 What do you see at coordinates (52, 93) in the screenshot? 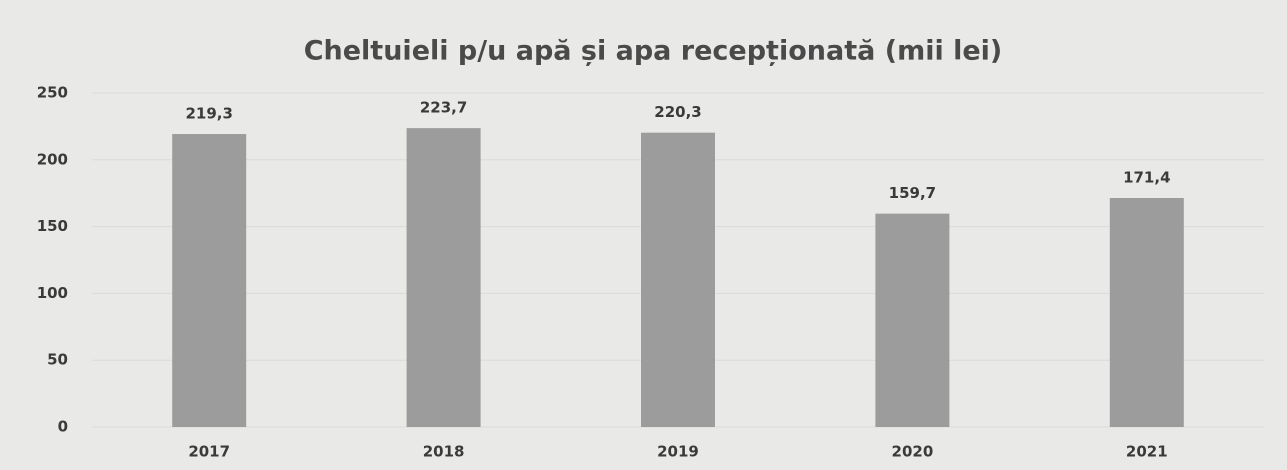
I see `y-tick-label: 250` at bounding box center [52, 93].